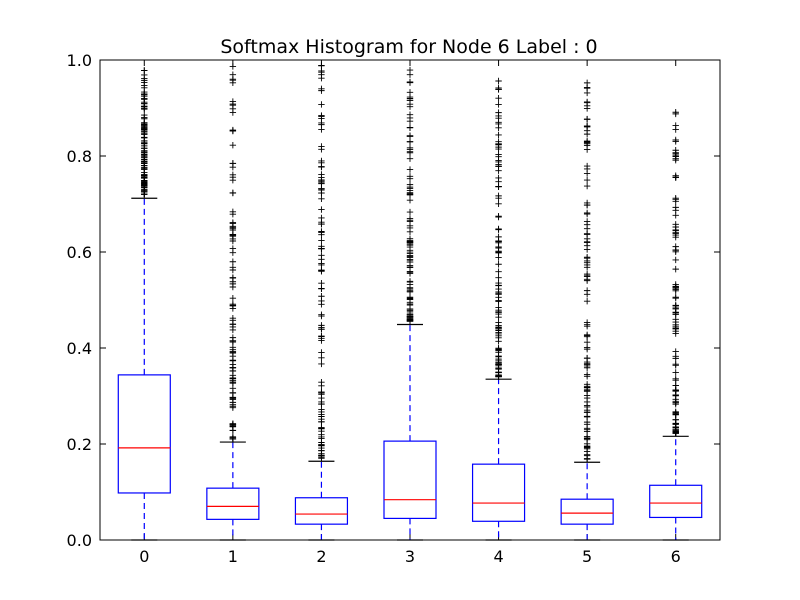 This screenshot has width=800, height=600. I want to click on x-tick-label: 2, so click(321, 556).